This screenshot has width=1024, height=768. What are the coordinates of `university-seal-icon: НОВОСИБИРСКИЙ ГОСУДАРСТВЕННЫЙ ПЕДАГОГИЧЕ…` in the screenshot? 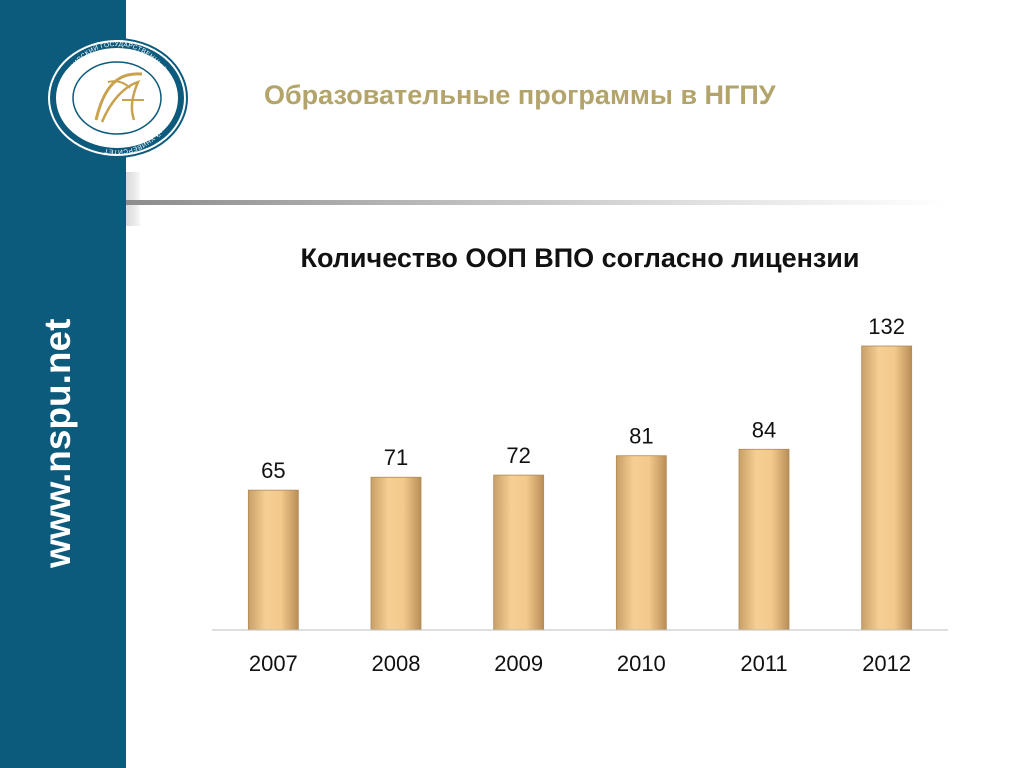 It's located at (117, 98).